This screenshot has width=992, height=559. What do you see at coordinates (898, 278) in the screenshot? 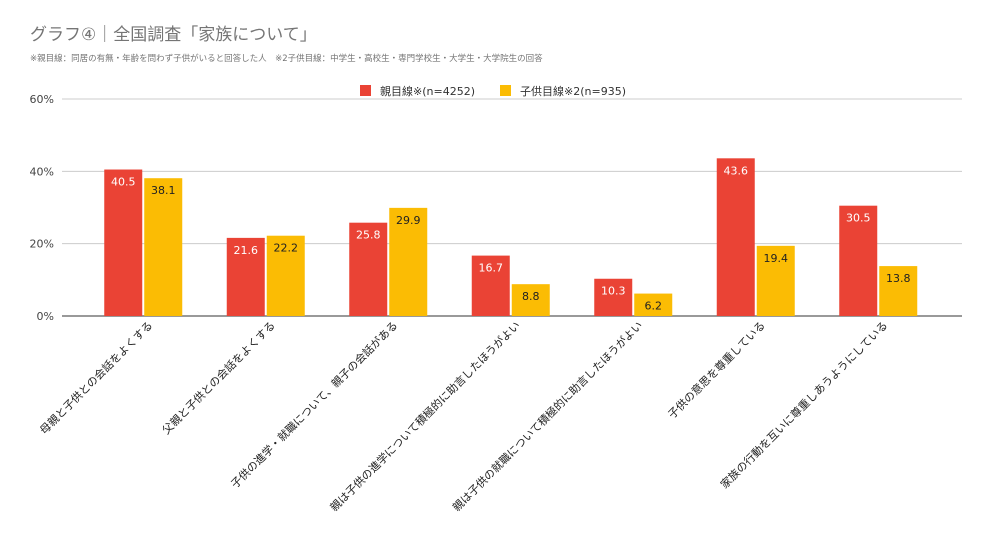
I see `data-label: 13.8` at bounding box center [898, 278].